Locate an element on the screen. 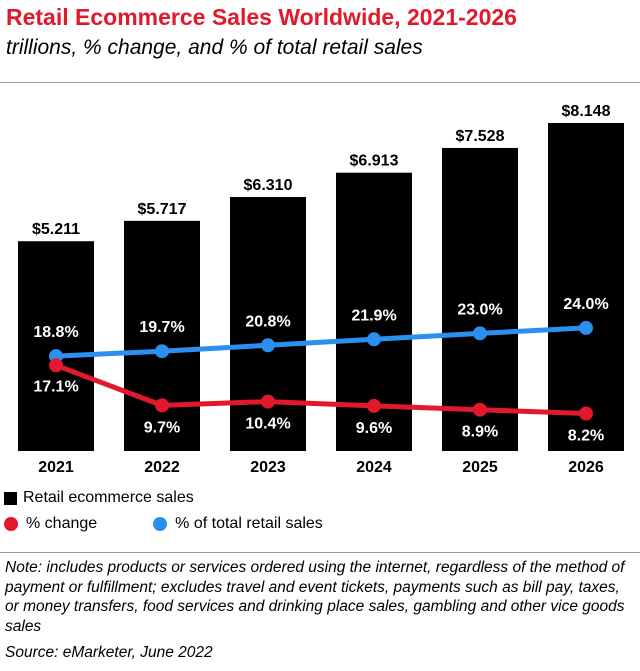 The width and height of the screenshot is (640, 671). bar-2023 is located at coordinates (268, 323).